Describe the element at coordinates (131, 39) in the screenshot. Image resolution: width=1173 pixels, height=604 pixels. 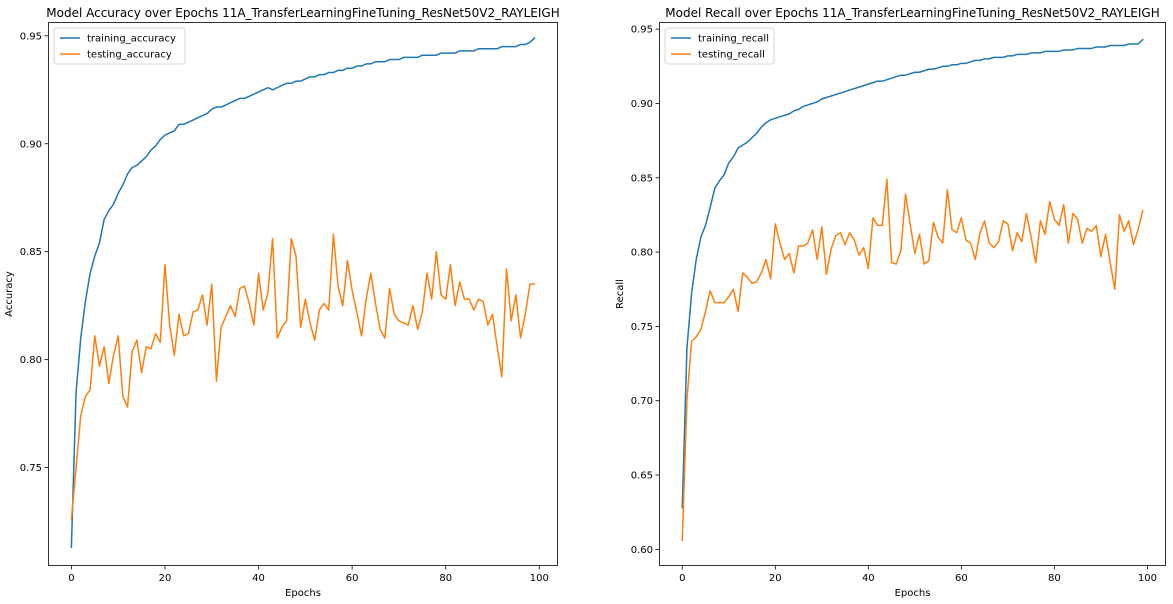
I see `legend-label-training-accuracy: training_accuracy` at that location.